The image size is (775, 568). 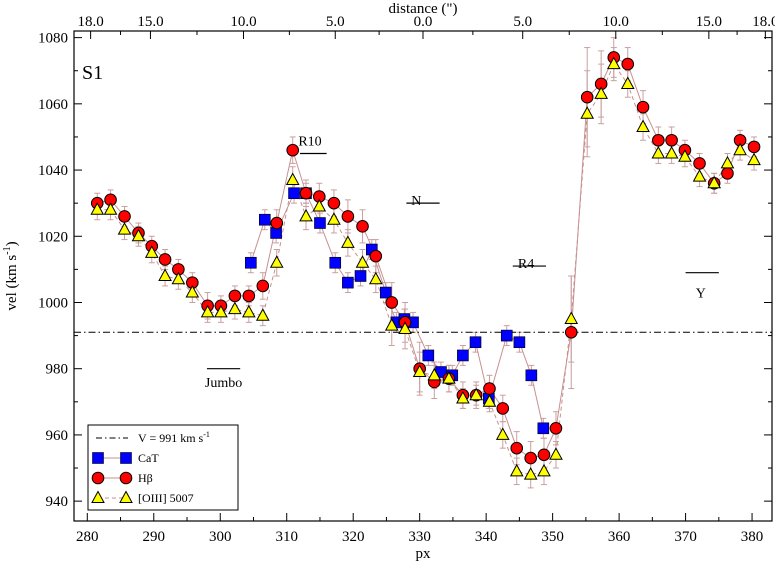 I want to click on y-tick-label: 1060, so click(x=53, y=105).